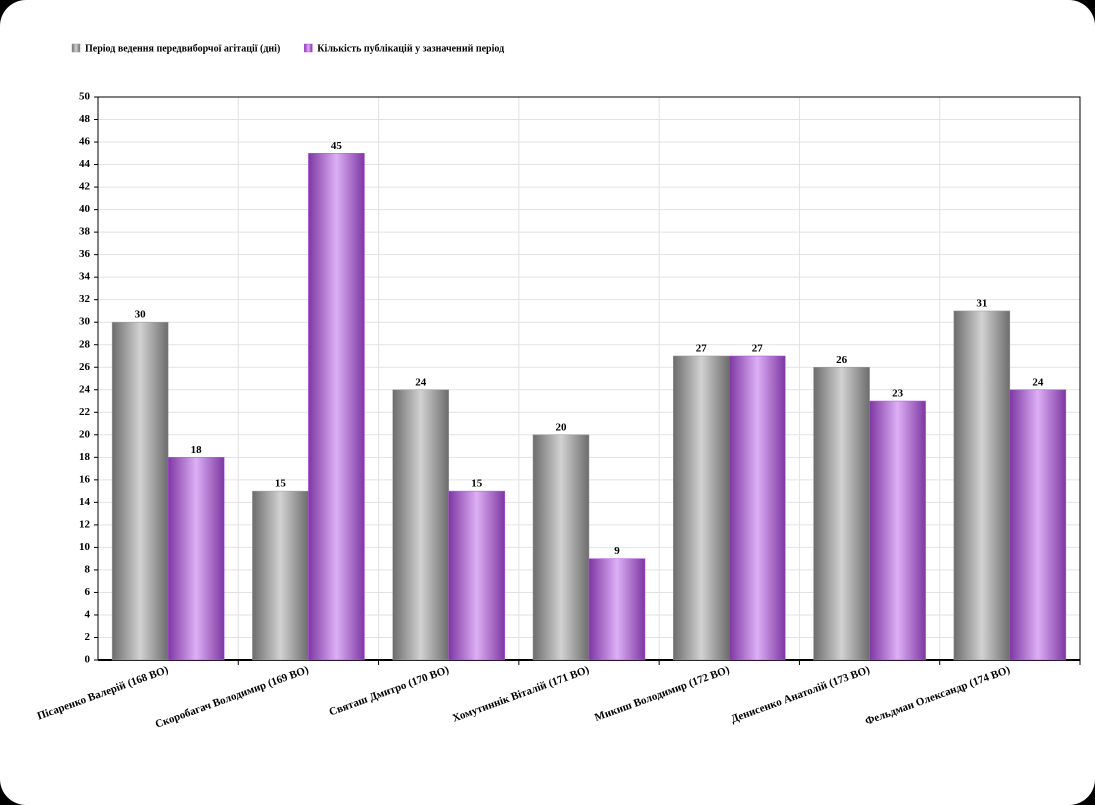 The width and height of the screenshot is (1095, 805). What do you see at coordinates (85, 389) in the screenshot?
I see `y-tick-label: 24` at bounding box center [85, 389].